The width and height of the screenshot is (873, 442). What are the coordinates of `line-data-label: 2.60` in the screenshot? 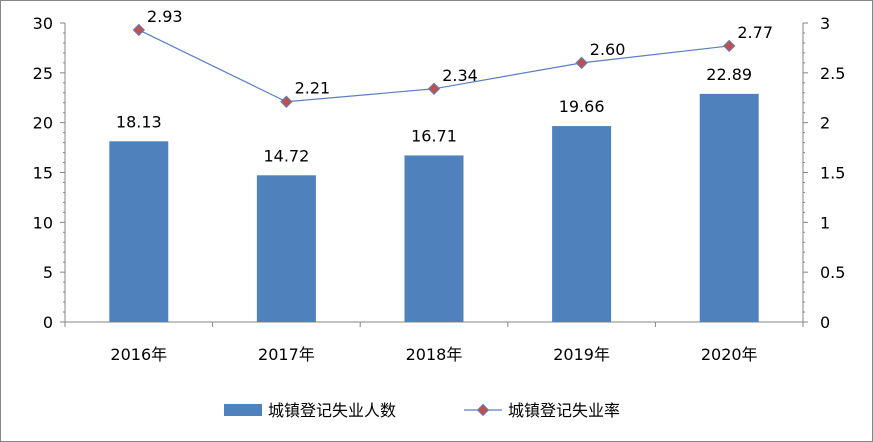 It's located at (608, 49).